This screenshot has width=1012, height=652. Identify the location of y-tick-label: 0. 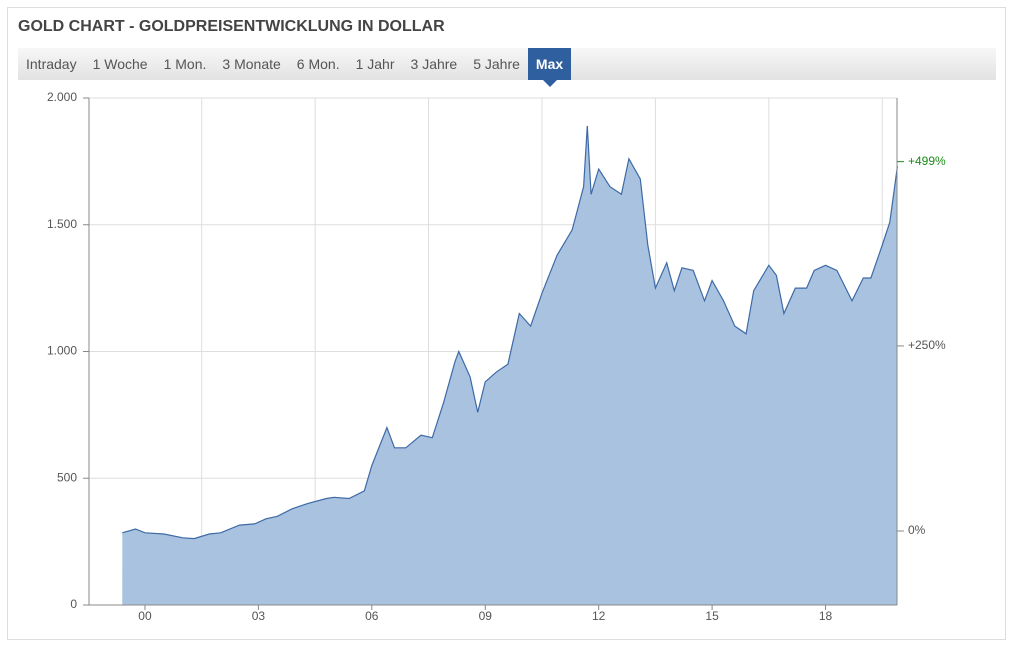
(73, 604).